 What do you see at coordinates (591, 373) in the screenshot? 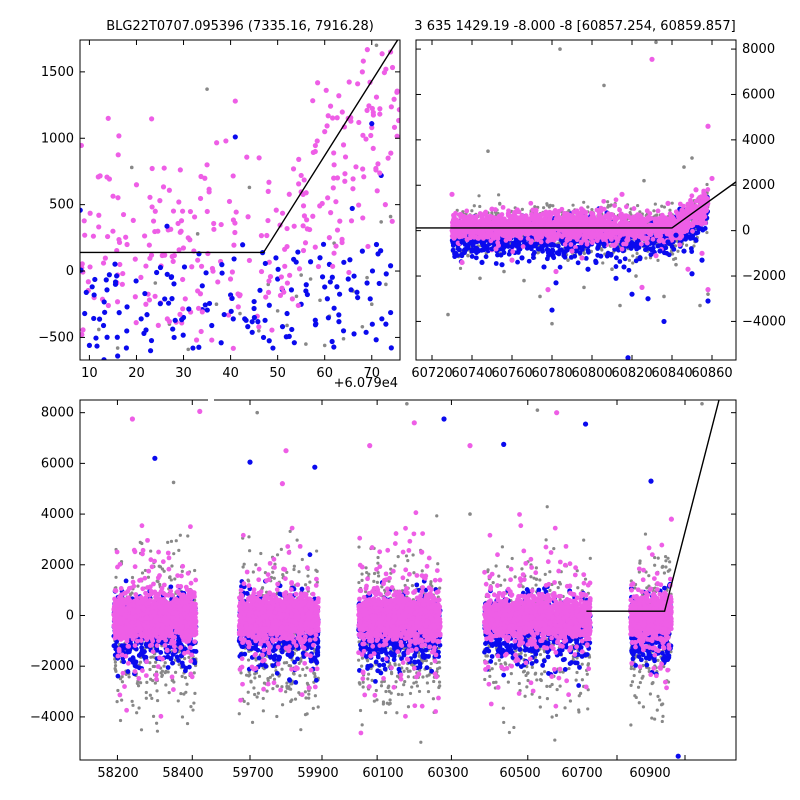
I see `x-tick-label: 60800` at bounding box center [591, 373].